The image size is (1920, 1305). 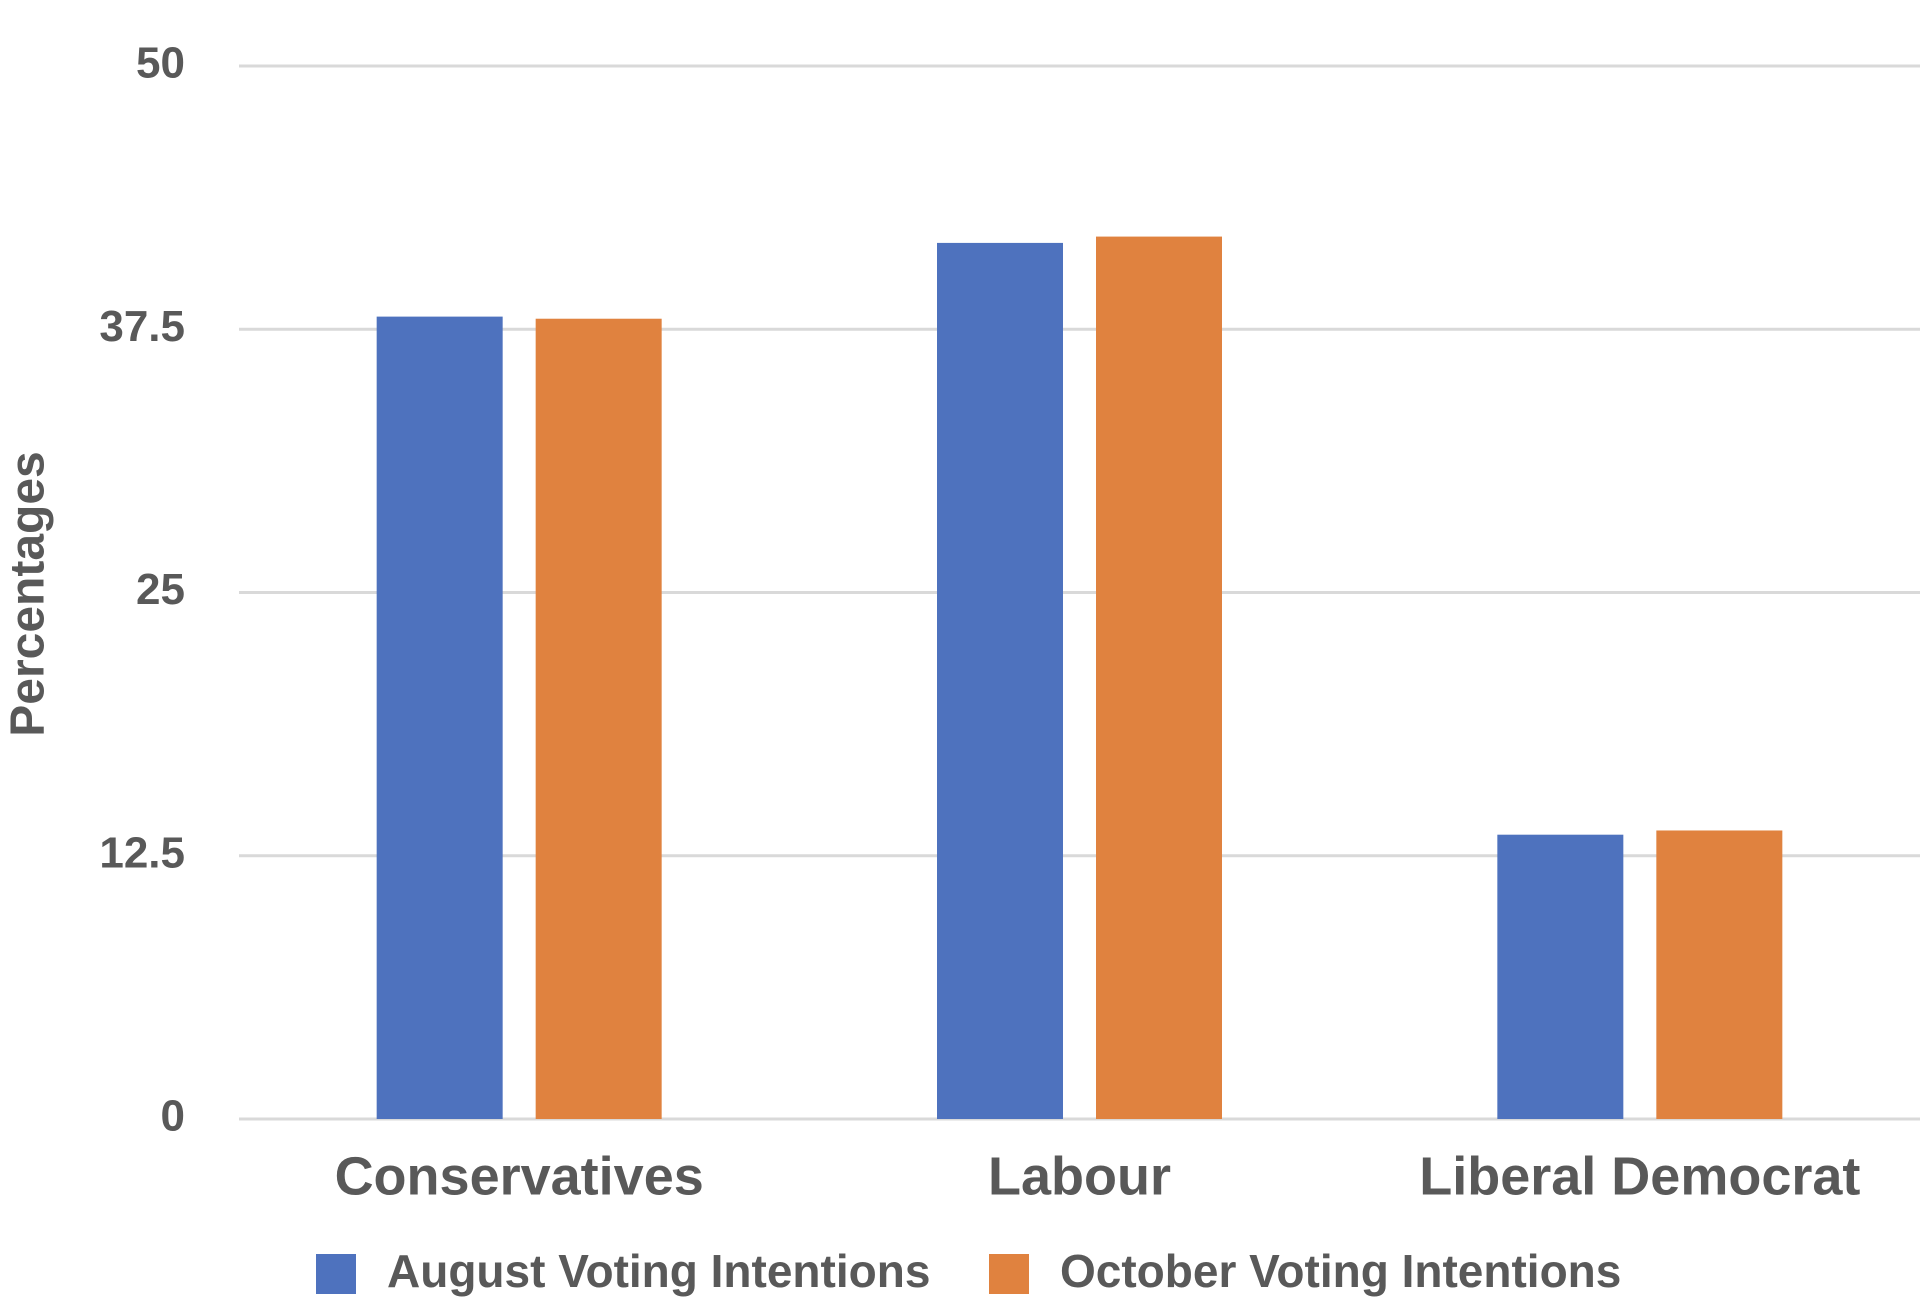 I want to click on x-tick-label: Labour, so click(x=1079, y=1176).